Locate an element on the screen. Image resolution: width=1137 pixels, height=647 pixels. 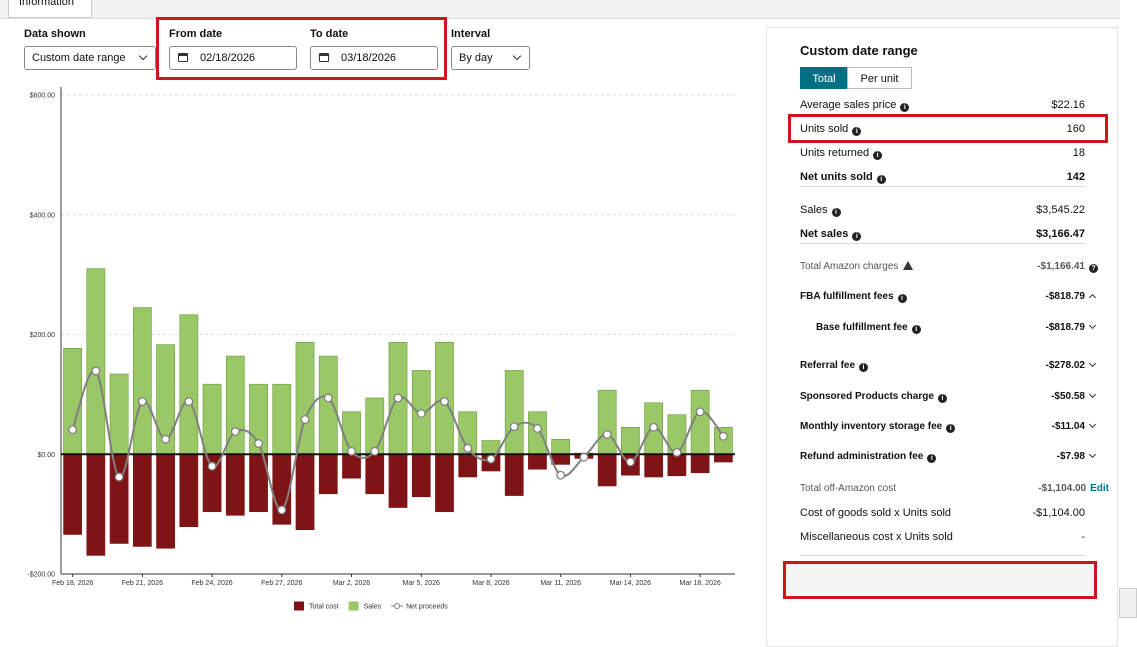
value-text: 160 is located at coordinates (1075, 129).